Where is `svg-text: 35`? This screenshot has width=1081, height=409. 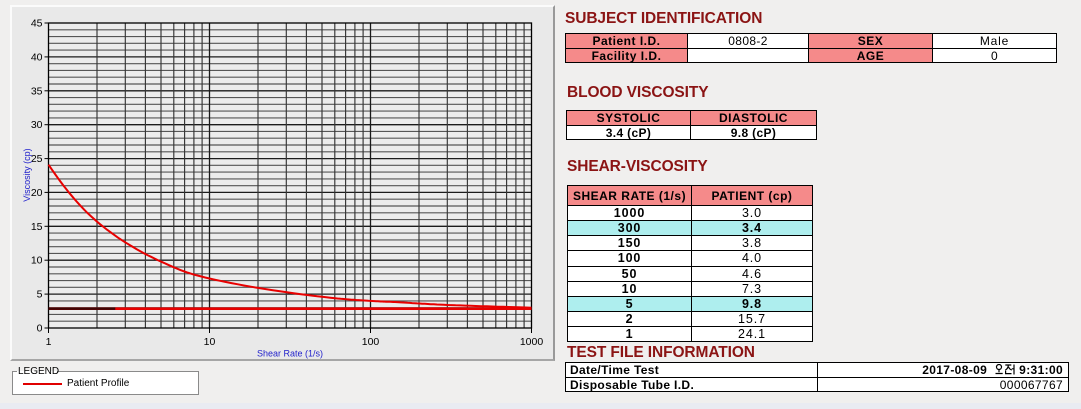
svg-text: 35 is located at coordinates (37, 91).